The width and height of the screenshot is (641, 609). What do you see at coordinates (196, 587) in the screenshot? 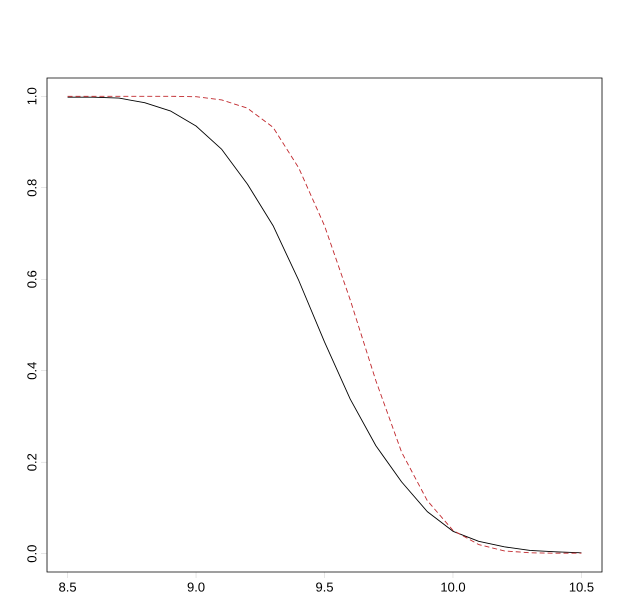
I see `x-tick-label: 9.0` at bounding box center [196, 587].